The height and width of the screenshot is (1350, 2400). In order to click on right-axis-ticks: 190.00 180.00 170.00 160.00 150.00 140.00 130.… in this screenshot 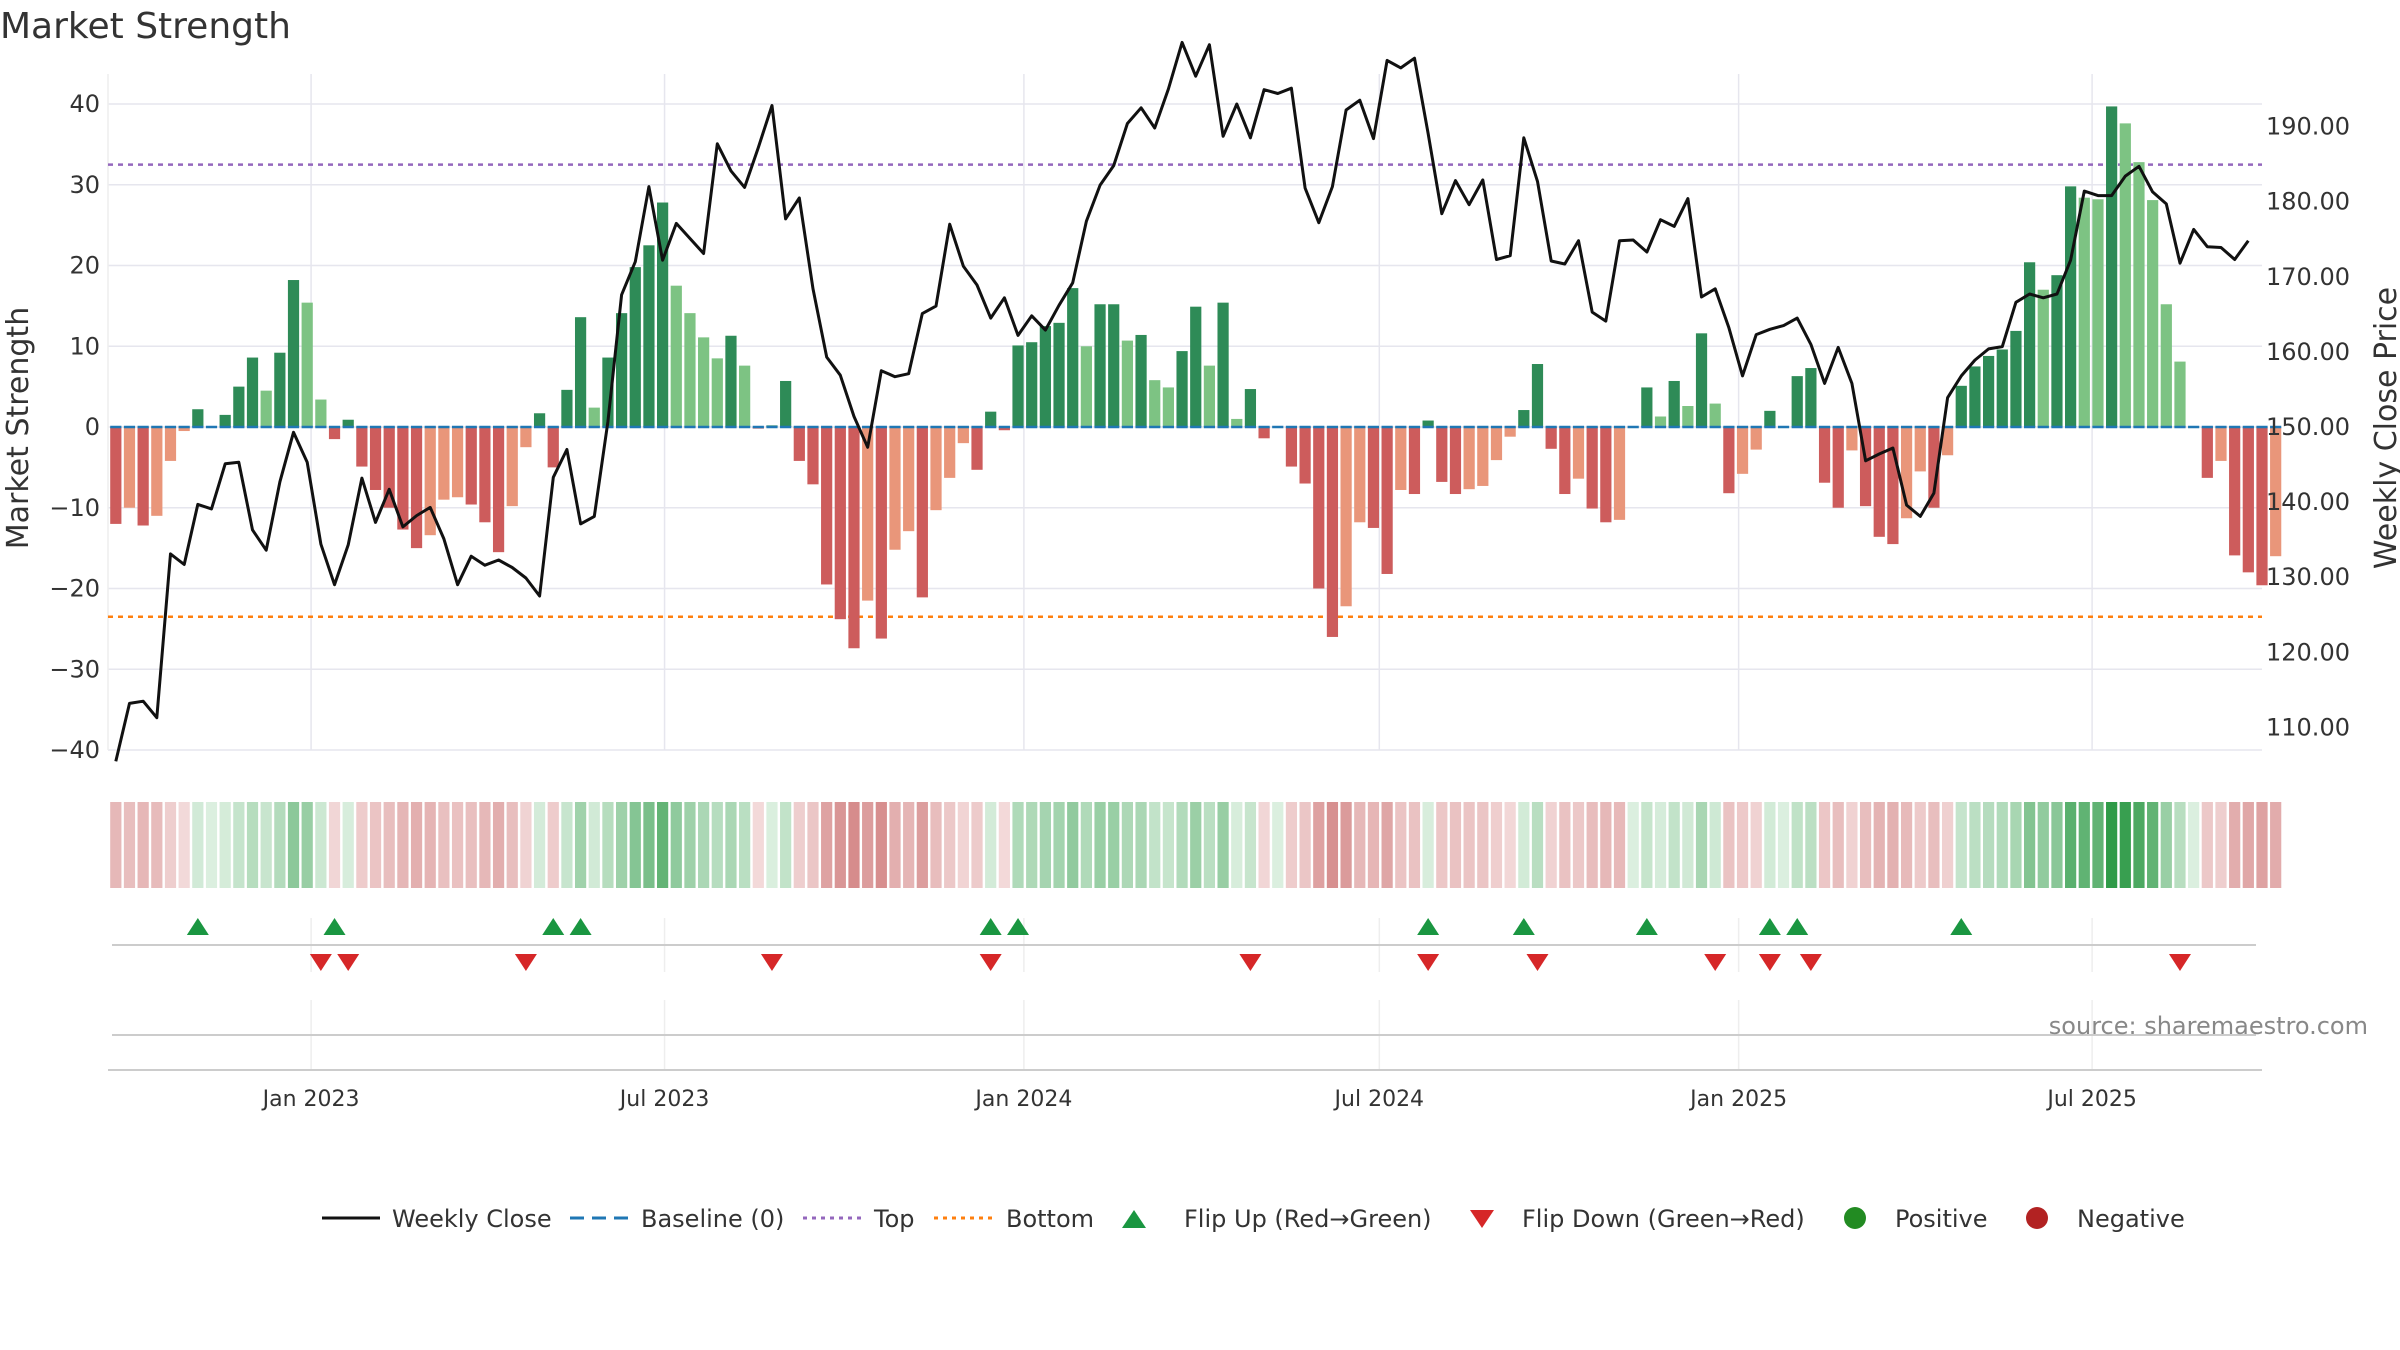, I will do `click(2308, 427)`.